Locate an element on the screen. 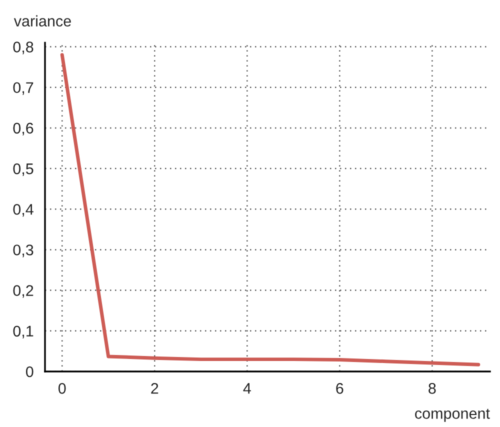 Image resolution: width=500 pixels, height=427 pixels. y-tick-label: 0 is located at coordinates (30, 372).